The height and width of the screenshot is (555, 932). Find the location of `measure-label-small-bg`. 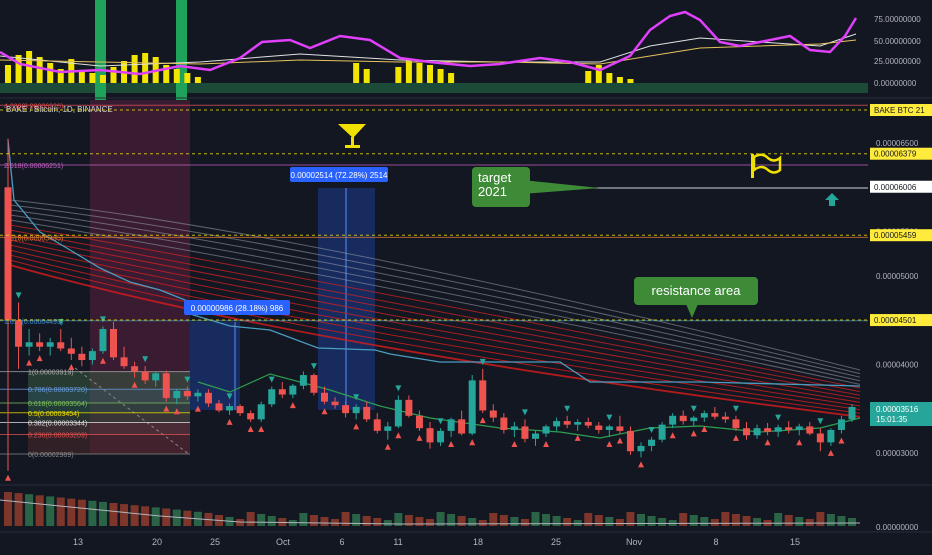

measure-label-small-bg is located at coordinates (237, 307).